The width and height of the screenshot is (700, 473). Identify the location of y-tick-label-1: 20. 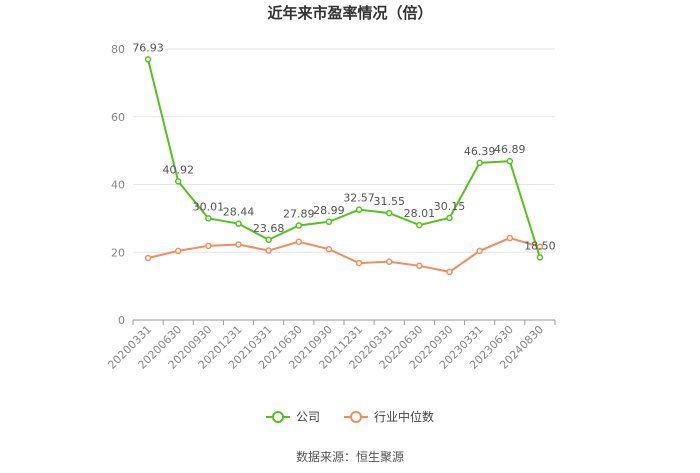
(118, 252).